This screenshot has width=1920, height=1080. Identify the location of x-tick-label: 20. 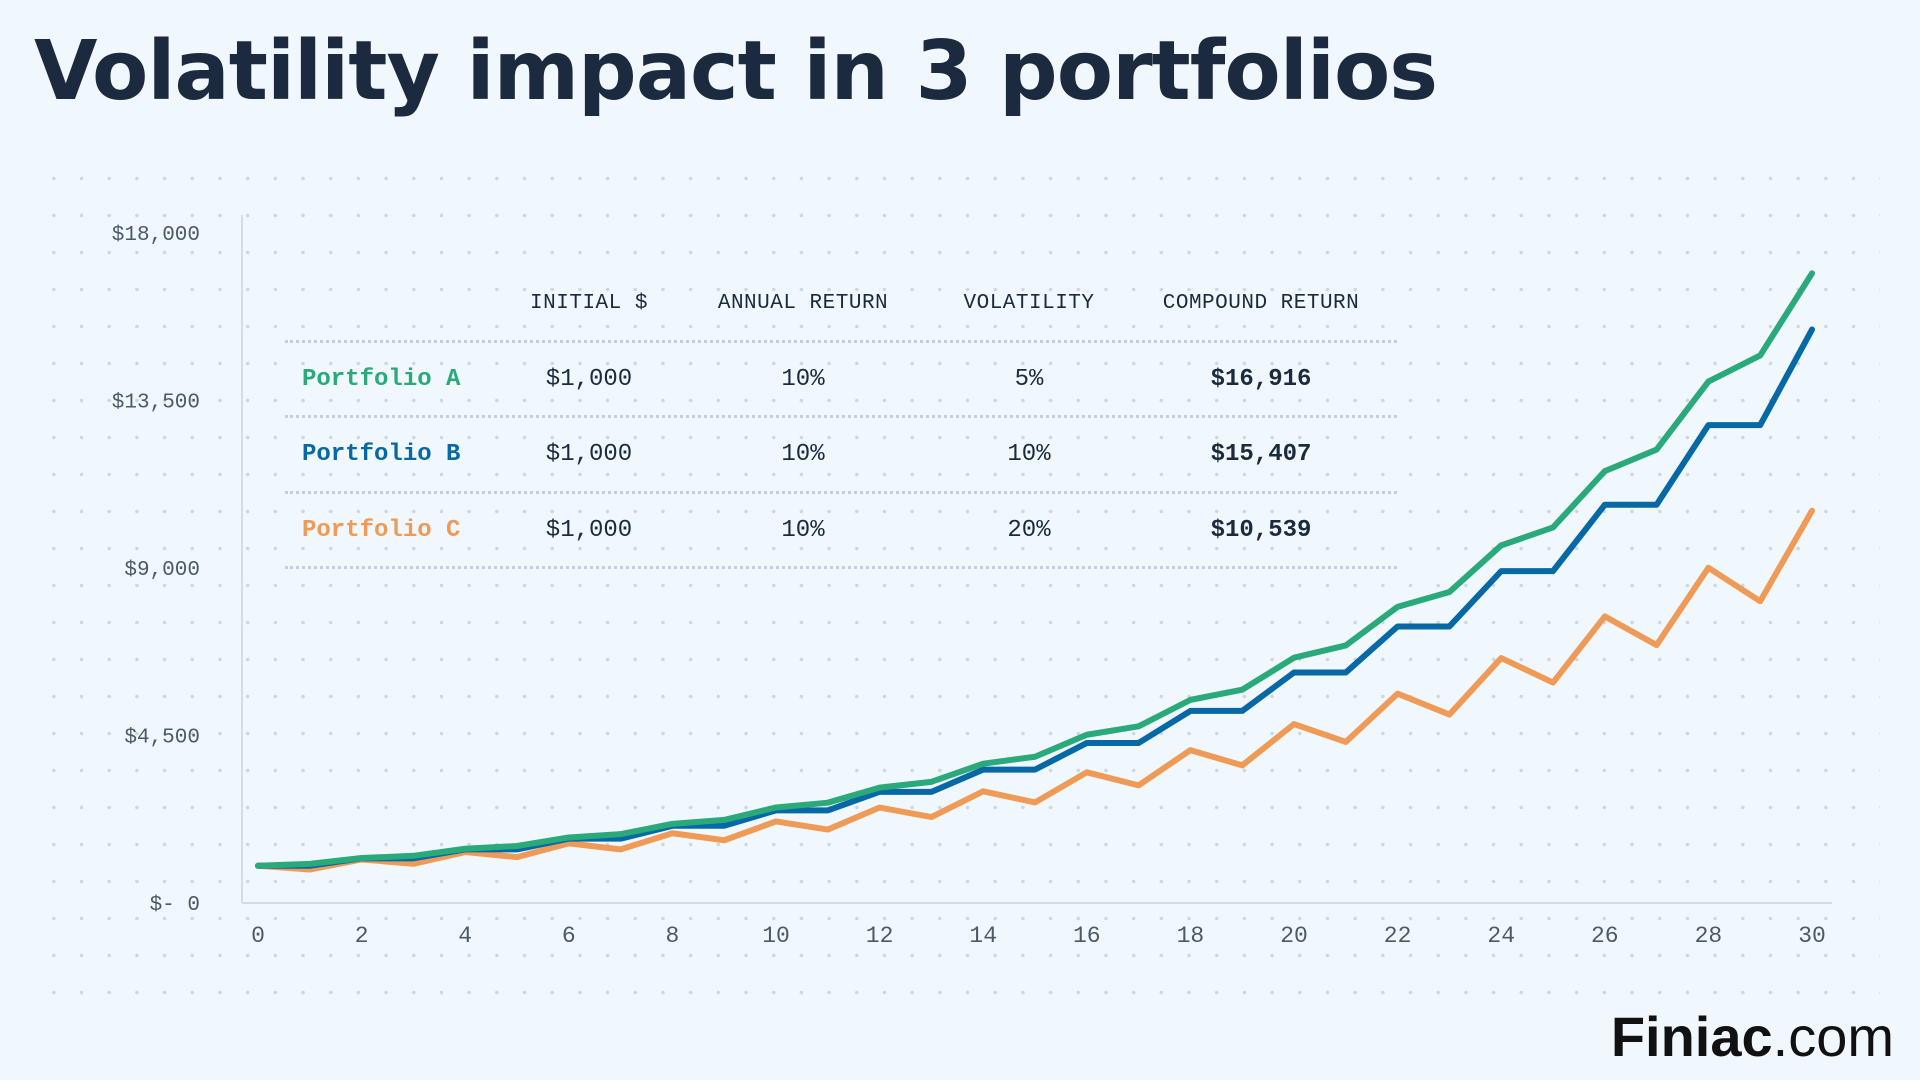
(1294, 936).